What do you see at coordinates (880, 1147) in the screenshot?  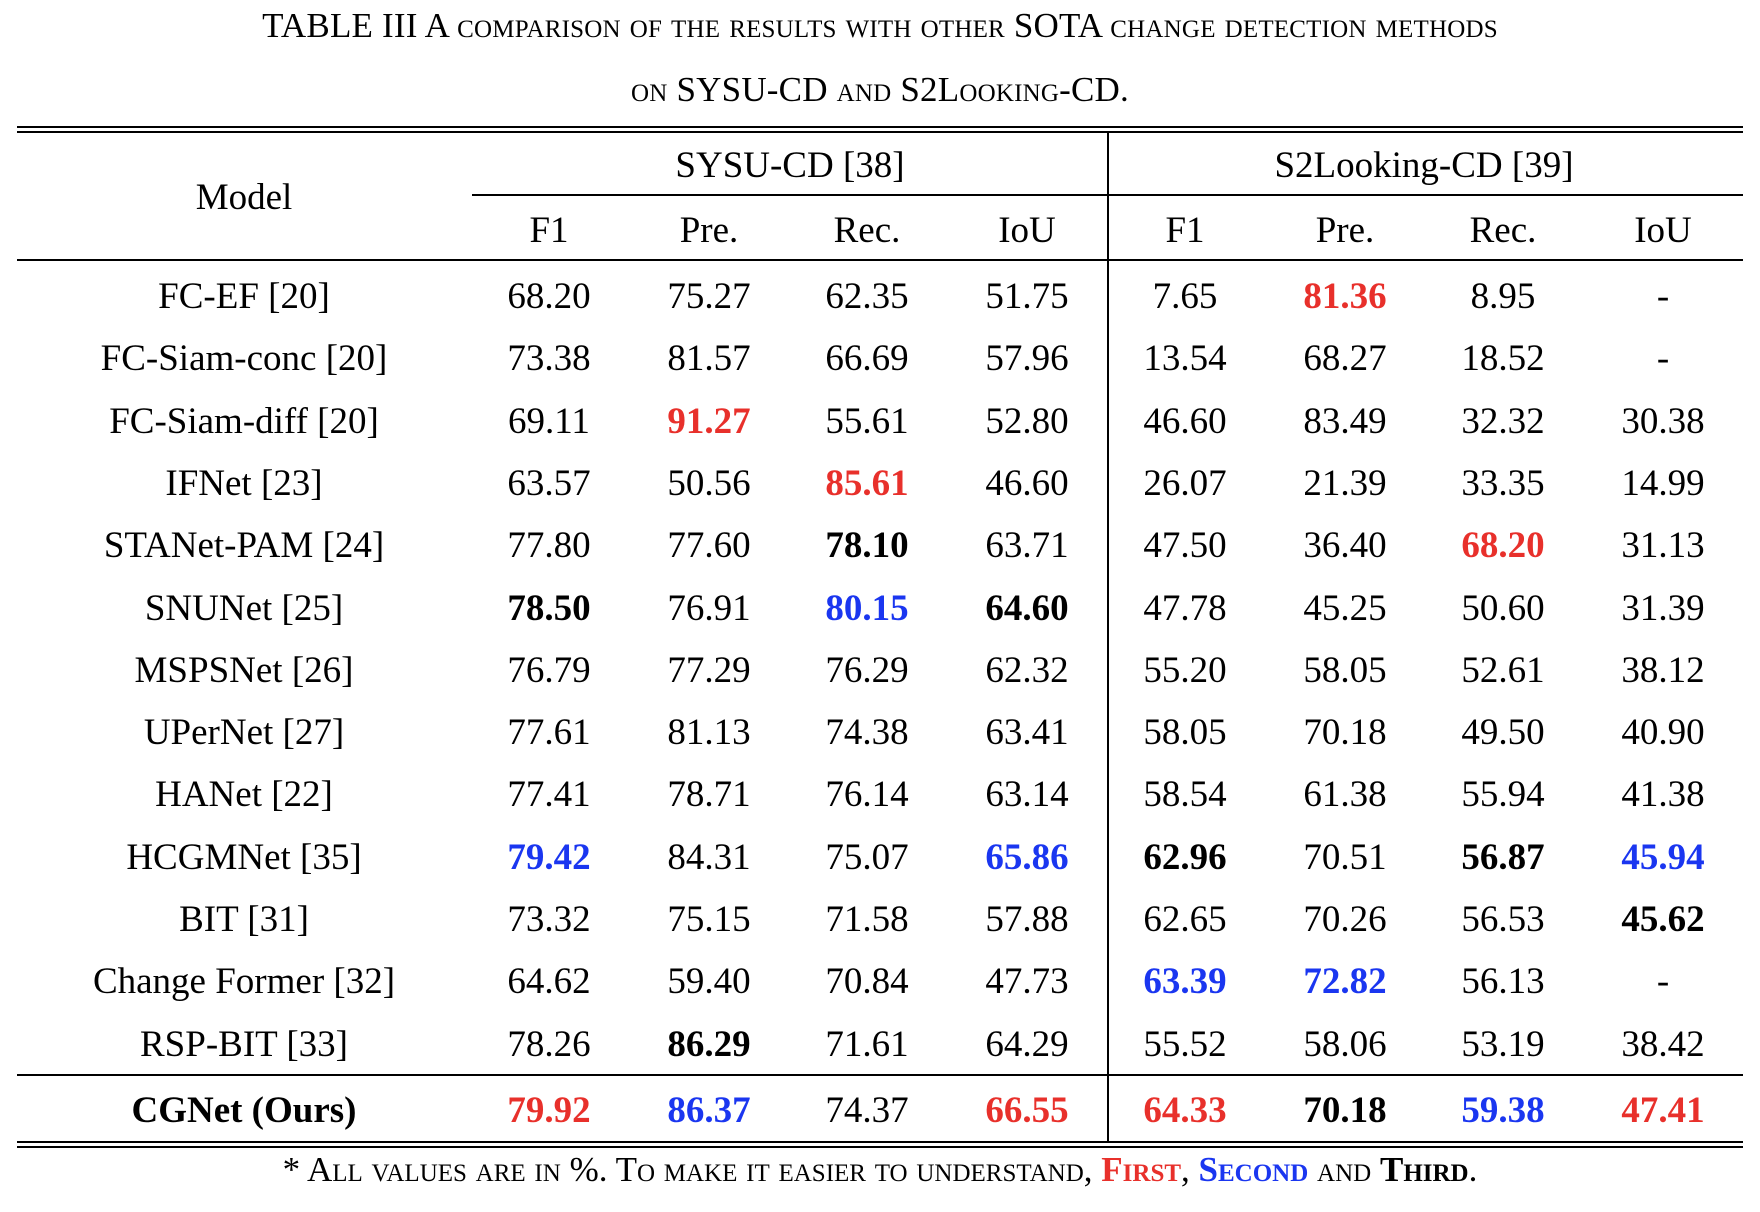 I see `bottom-rule-outer` at bounding box center [880, 1147].